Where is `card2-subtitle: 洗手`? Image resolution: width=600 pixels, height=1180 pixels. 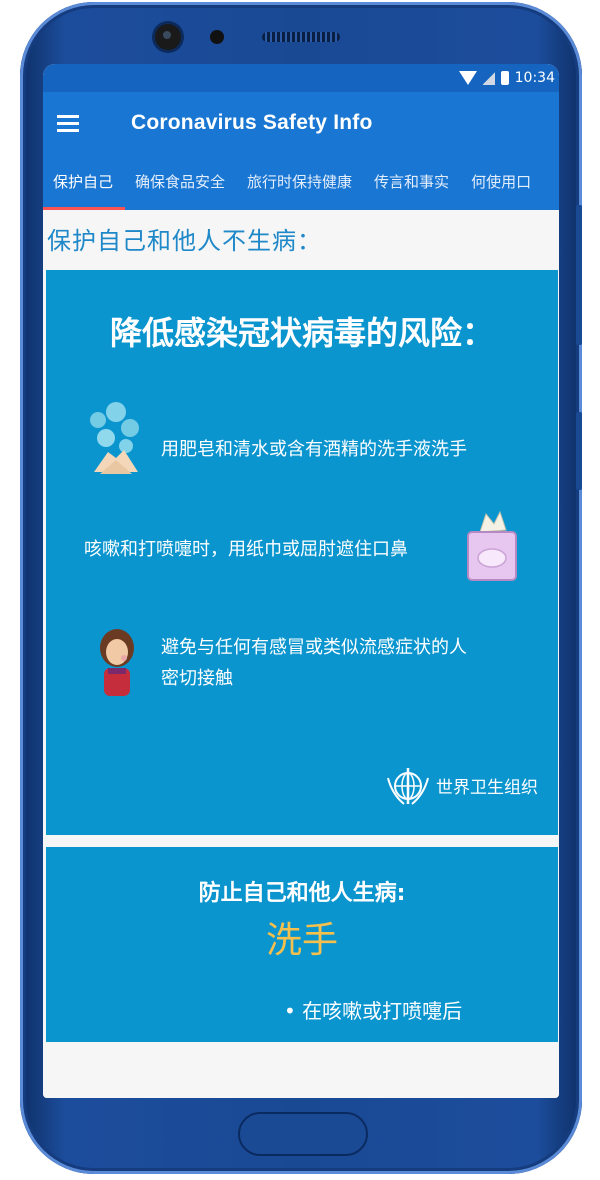 card2-subtitle: 洗手 is located at coordinates (301, 940).